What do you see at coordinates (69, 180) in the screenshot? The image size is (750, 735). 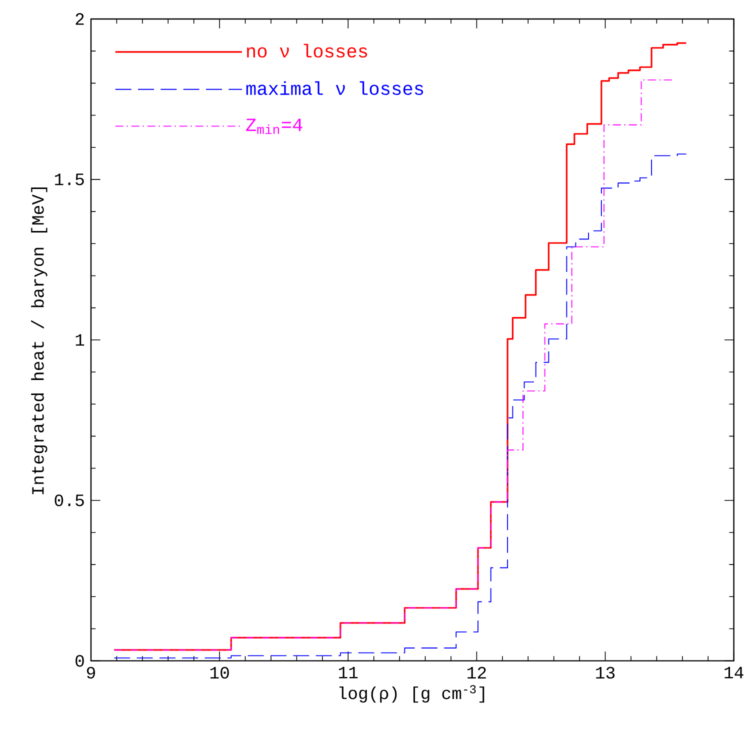 I see `y-tick-label: 1.5` at bounding box center [69, 180].